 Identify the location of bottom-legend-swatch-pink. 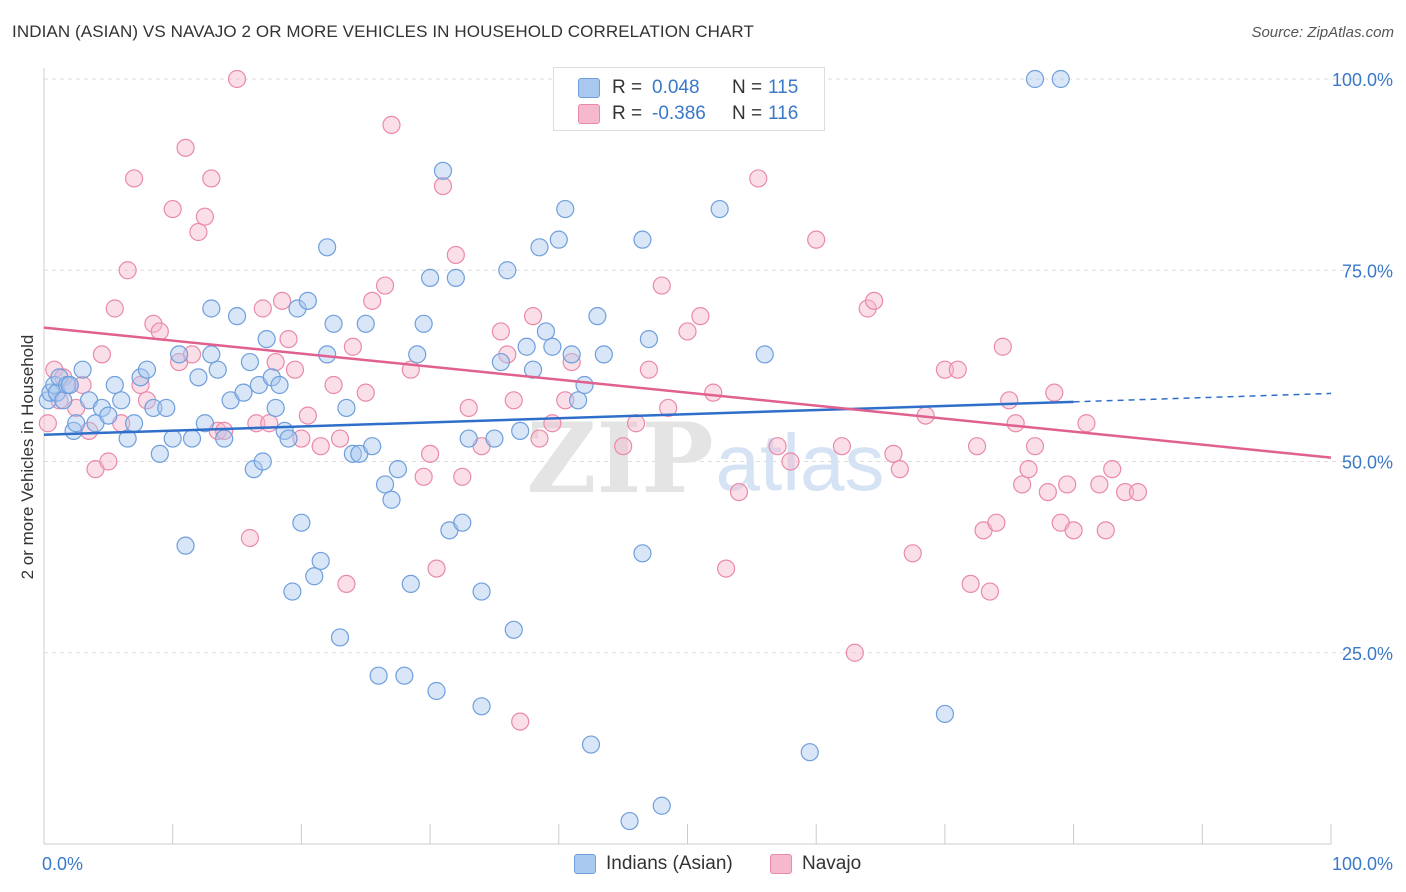
(781, 864).